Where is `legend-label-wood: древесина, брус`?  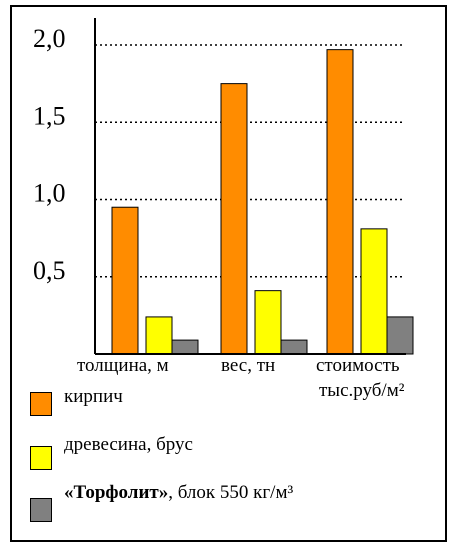 legend-label-wood: древесина, брус is located at coordinates (128, 444).